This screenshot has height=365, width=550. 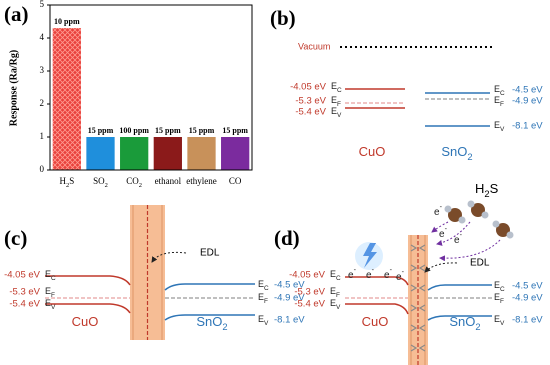 What do you see at coordinates (42, 103) in the screenshot?
I see `y-tick-label: 2` at bounding box center [42, 103].